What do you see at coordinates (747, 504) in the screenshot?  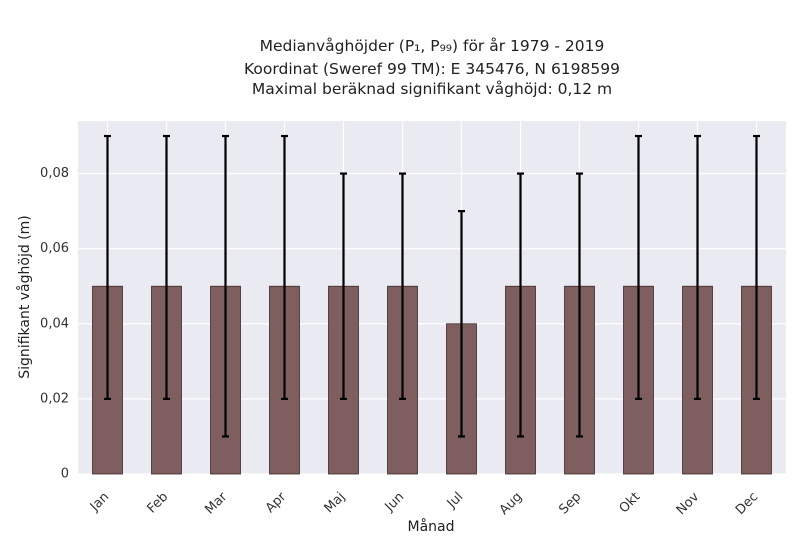 I see `x-tick-label-dec: Dec` at bounding box center [747, 504].